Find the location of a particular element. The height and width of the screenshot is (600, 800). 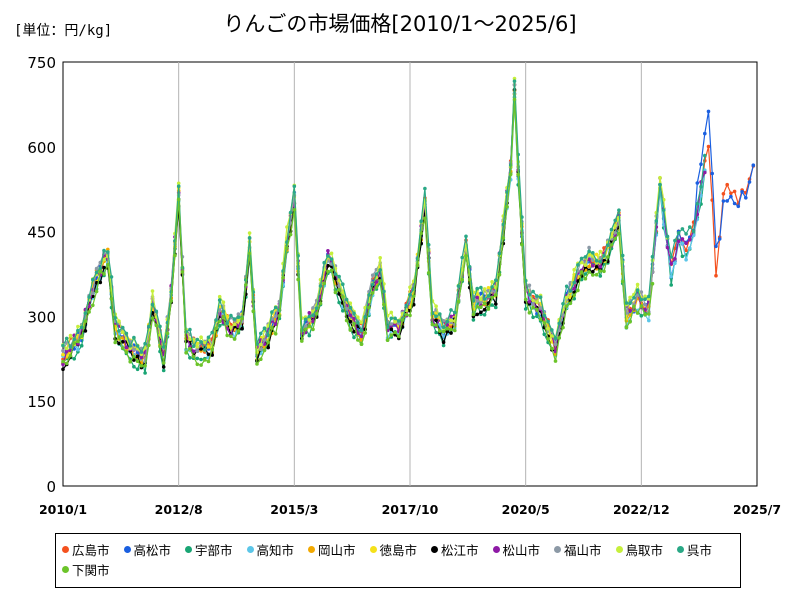

legend-item: 福山市 is located at coordinates (578, 549).